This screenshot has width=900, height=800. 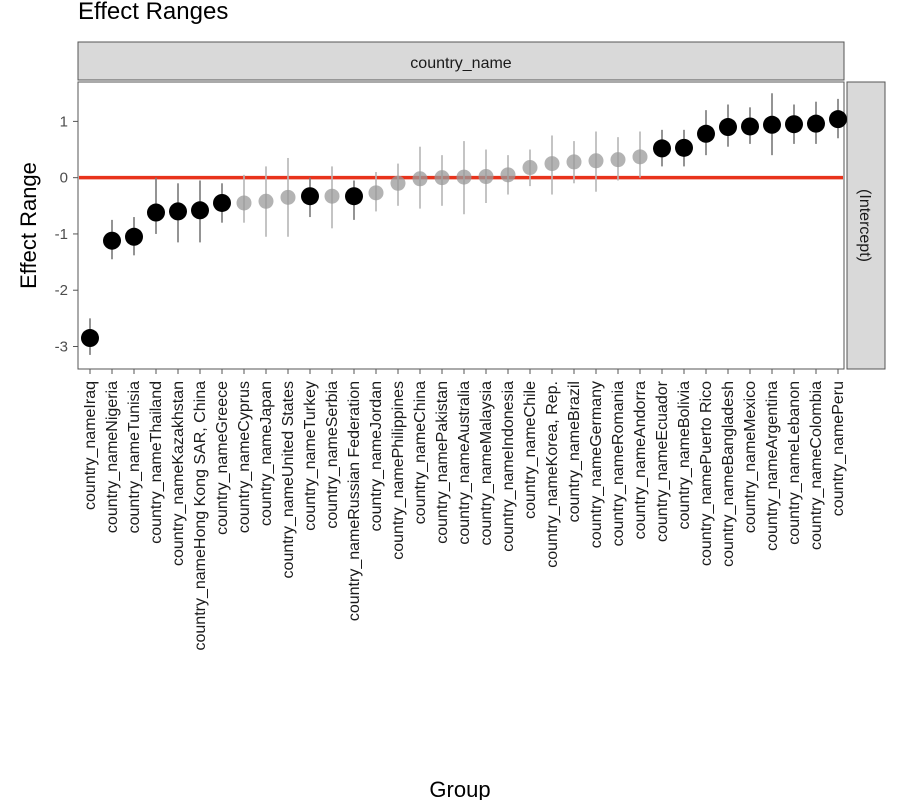 What do you see at coordinates (464, 463) in the screenshot?
I see `x-tick-label: country_nameAustralia` at bounding box center [464, 463].